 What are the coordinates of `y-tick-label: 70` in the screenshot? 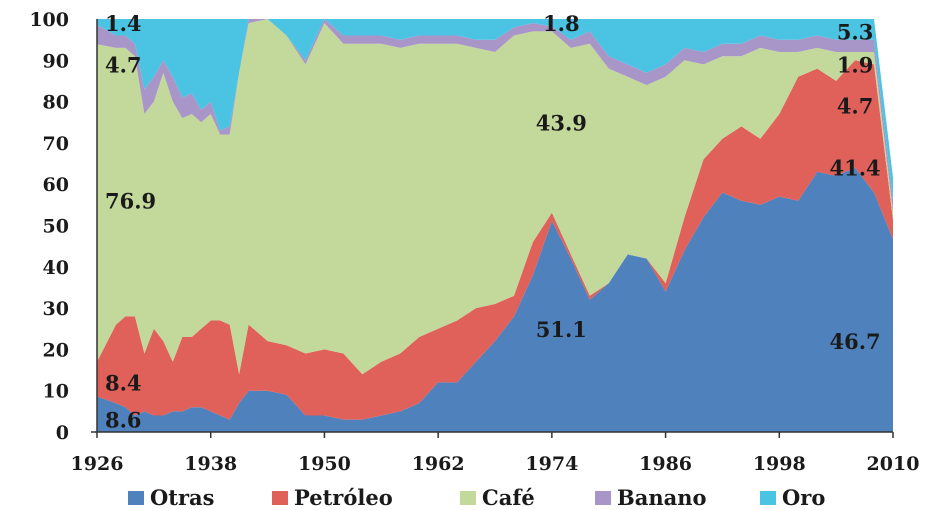 It's located at (56, 144).